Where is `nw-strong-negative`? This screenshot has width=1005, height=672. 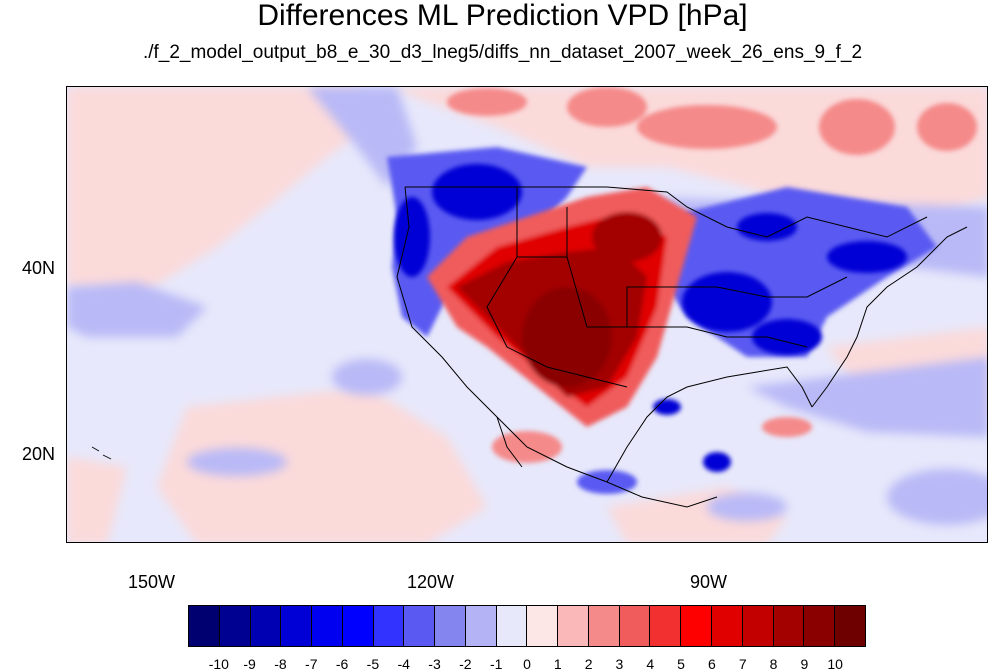 nw-strong-negative is located at coordinates (458, 220).